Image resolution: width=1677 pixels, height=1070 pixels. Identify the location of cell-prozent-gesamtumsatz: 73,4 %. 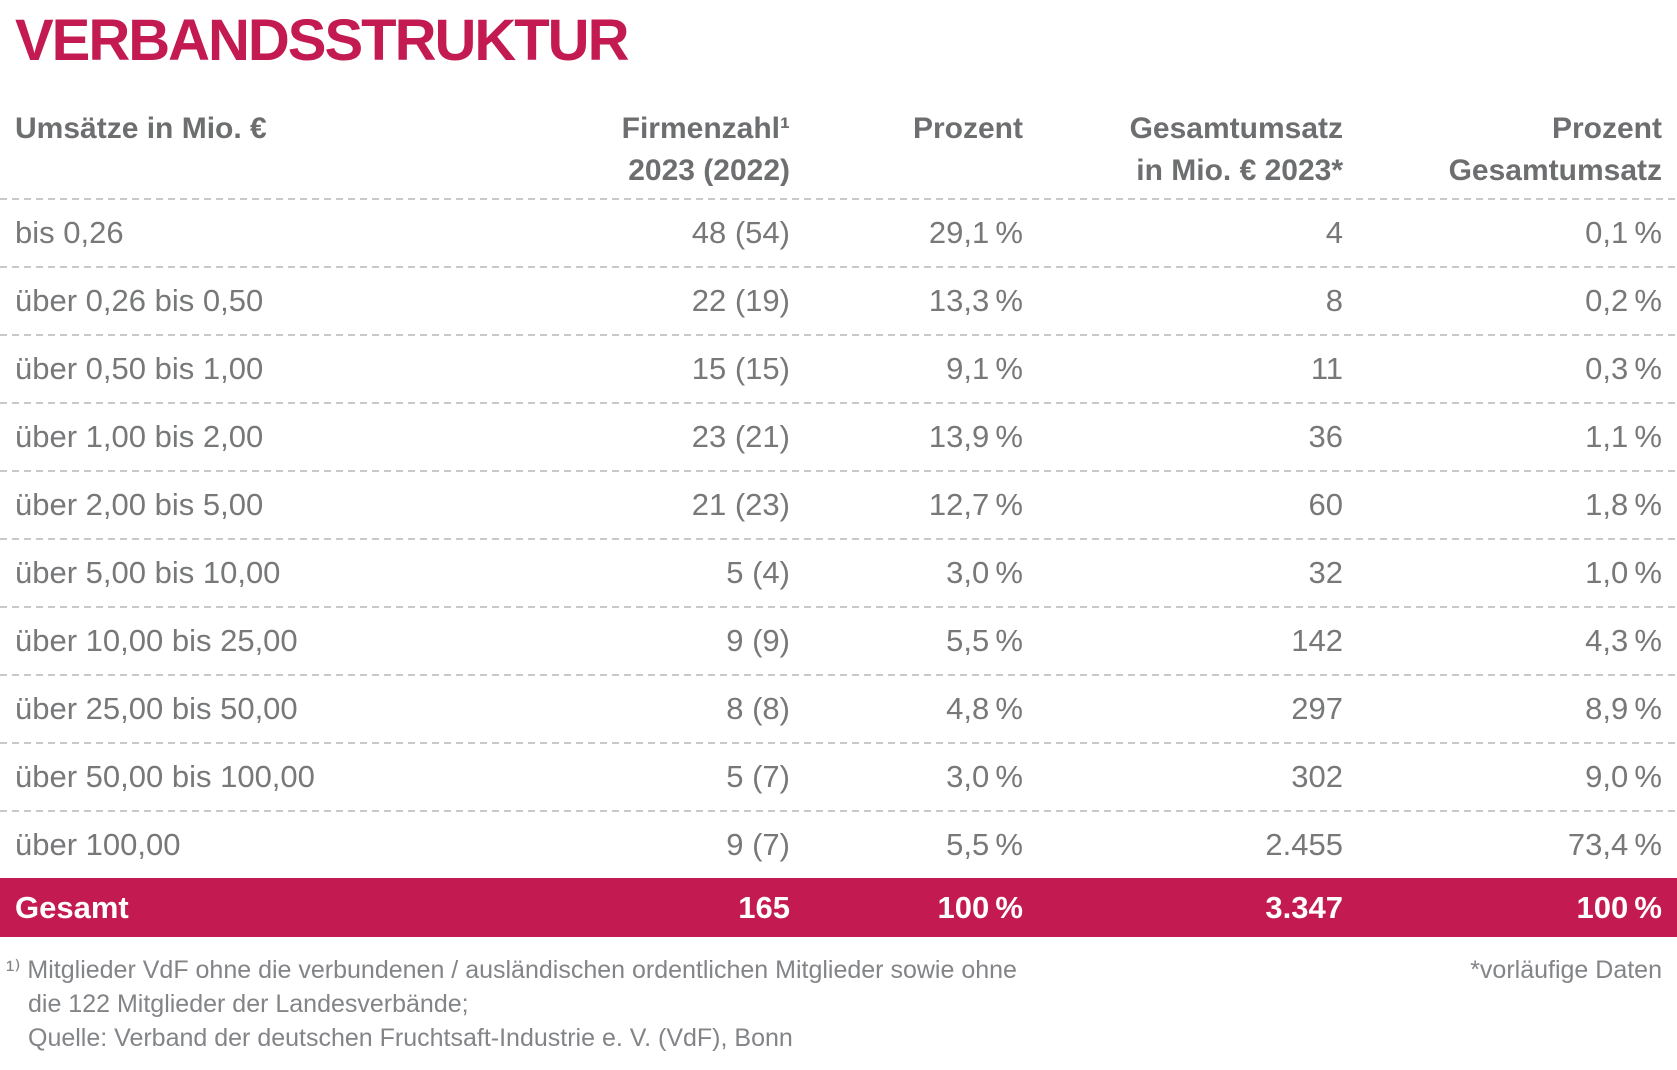
(1614, 844).